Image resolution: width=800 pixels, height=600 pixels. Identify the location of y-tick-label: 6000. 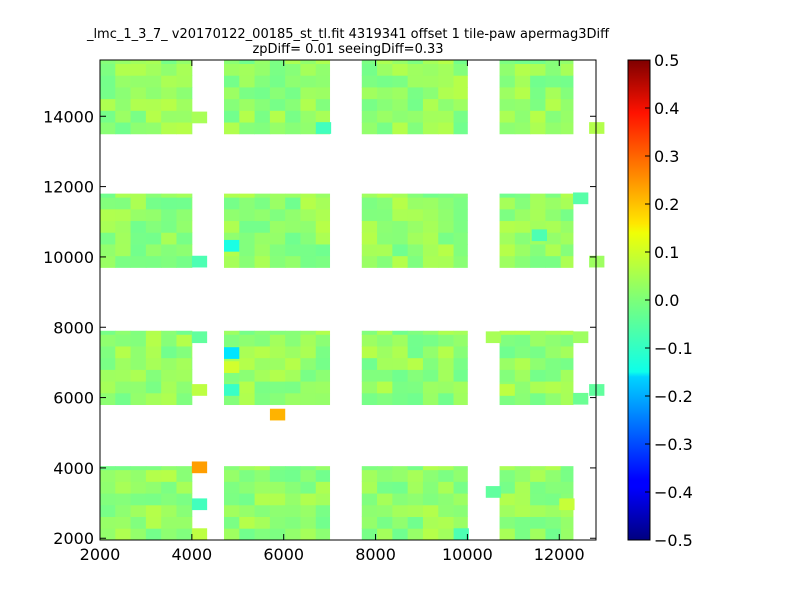
(73, 398).